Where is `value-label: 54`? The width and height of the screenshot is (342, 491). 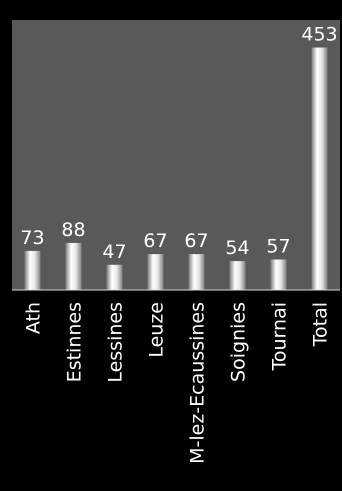
value-label: 54 is located at coordinates (237, 248).